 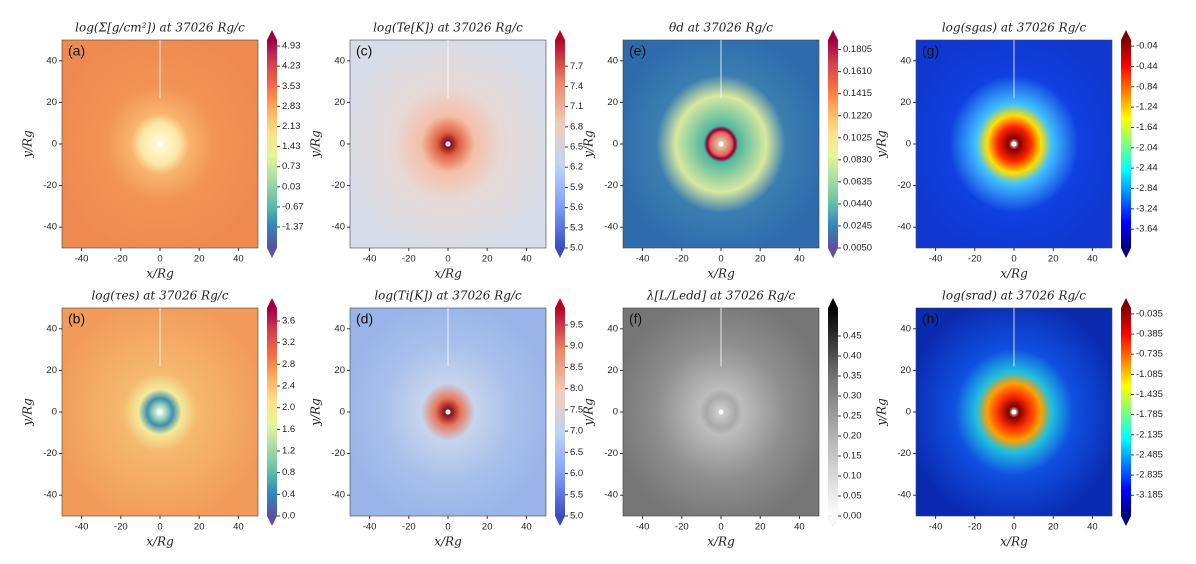 I want to click on panel-title: log(τes) at 37026 Rg/c, so click(x=159, y=296).